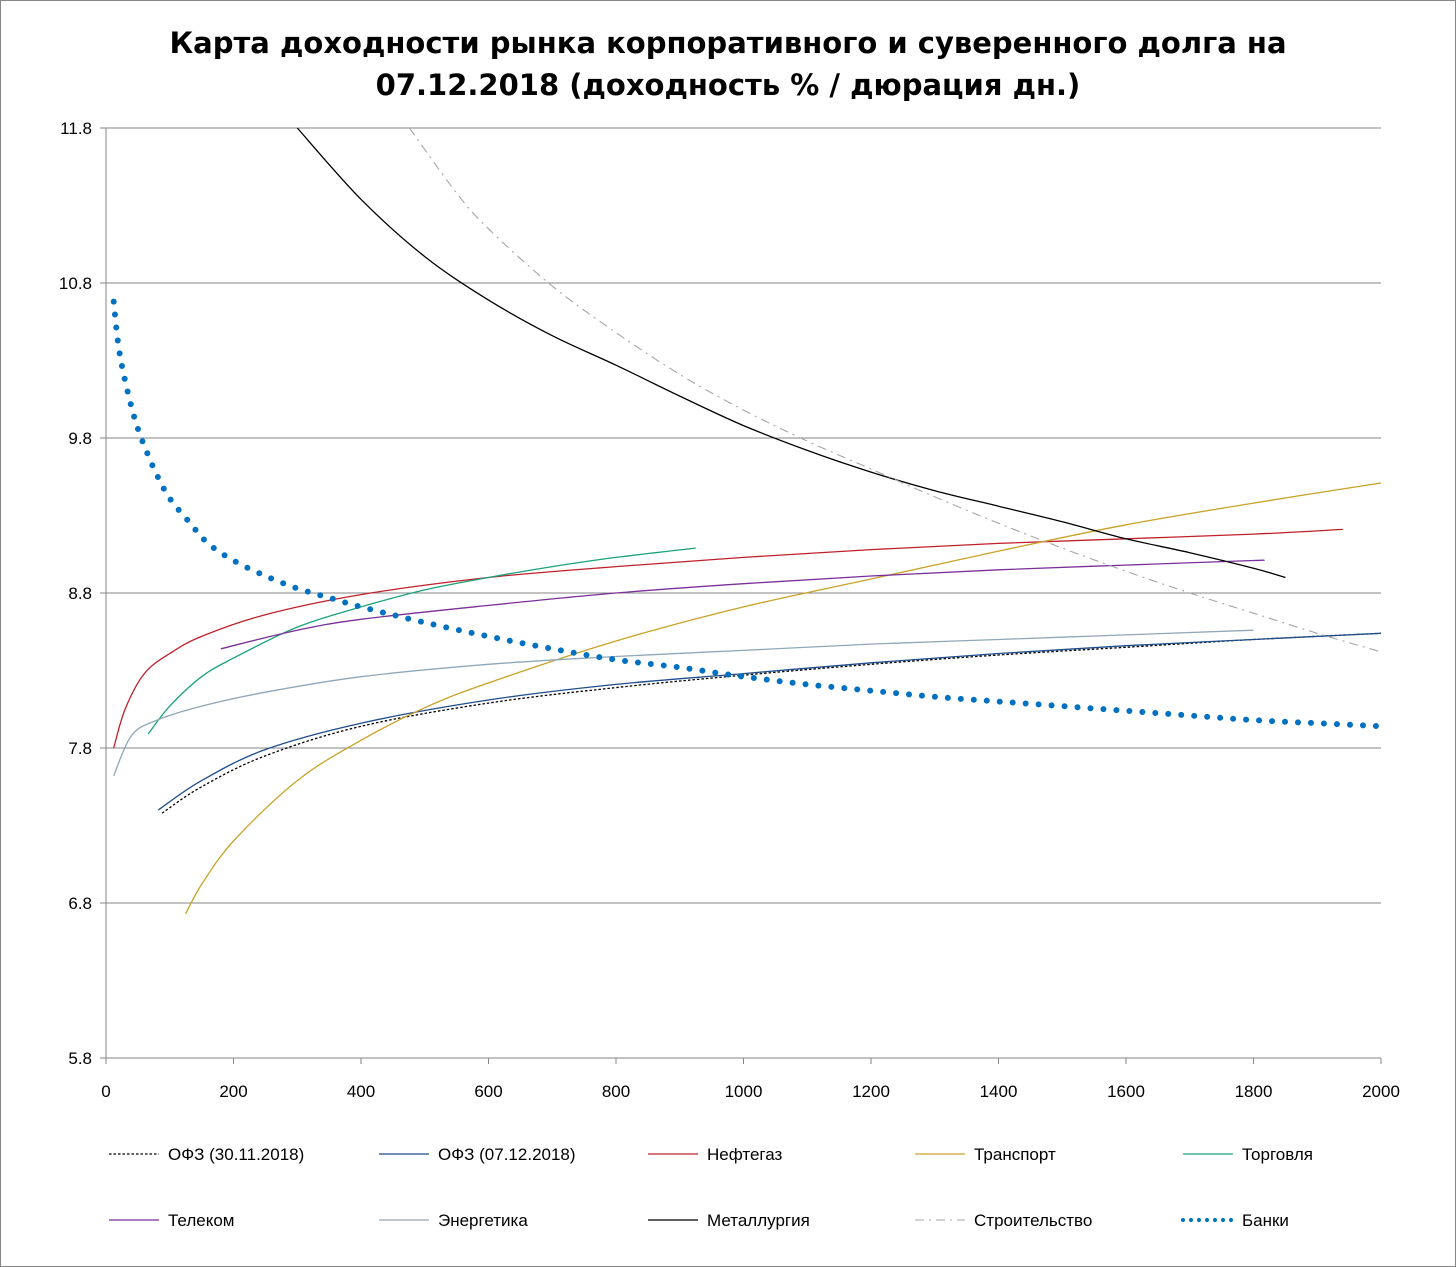 The height and width of the screenshot is (1267, 1456). What do you see at coordinates (1015, 1154) in the screenshot?
I see `legend-label: Транспорт` at bounding box center [1015, 1154].